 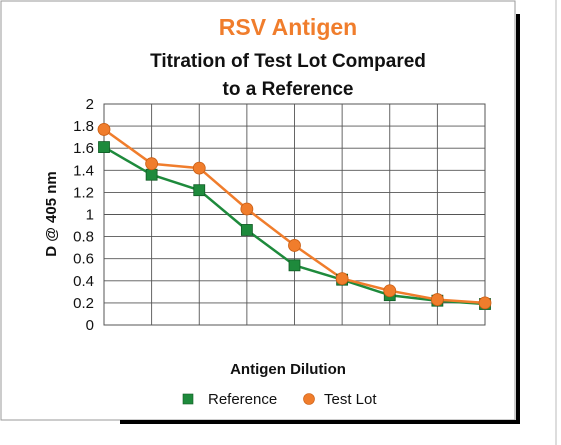 What do you see at coordinates (90, 104) in the screenshot?
I see `y-tick-label: 2` at bounding box center [90, 104].